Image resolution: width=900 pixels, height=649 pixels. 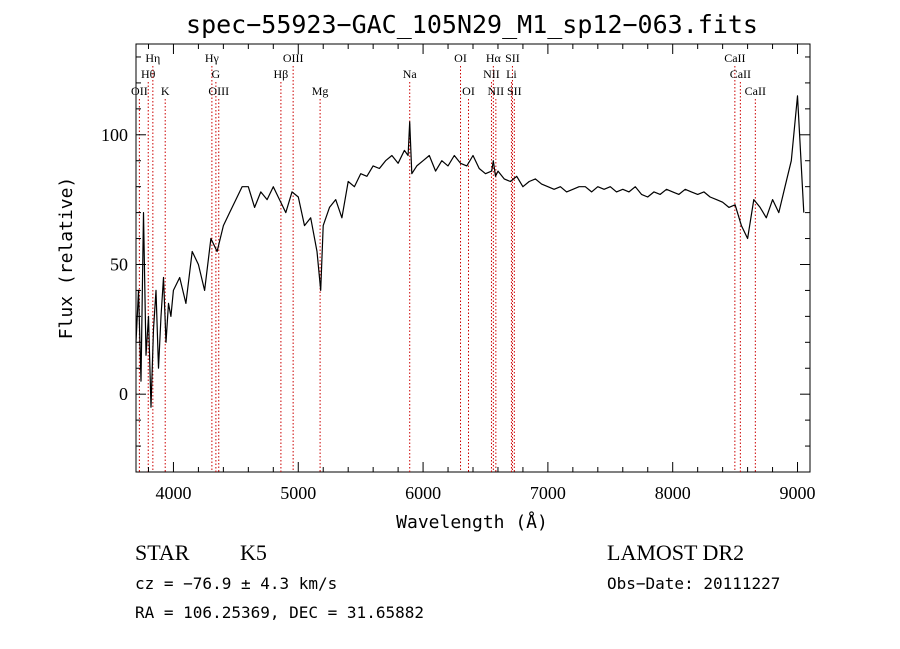 I want to click on x-tick-label: 6000, so click(x=423, y=493).